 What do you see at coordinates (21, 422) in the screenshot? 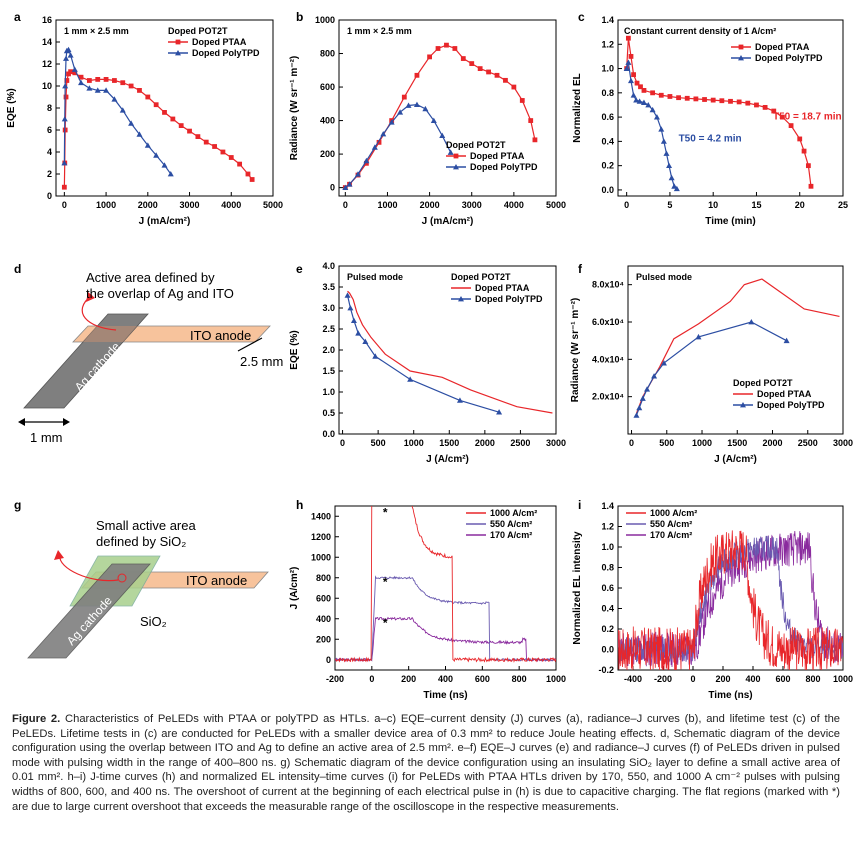
I see `length-arrow-left` at bounding box center [21, 422].